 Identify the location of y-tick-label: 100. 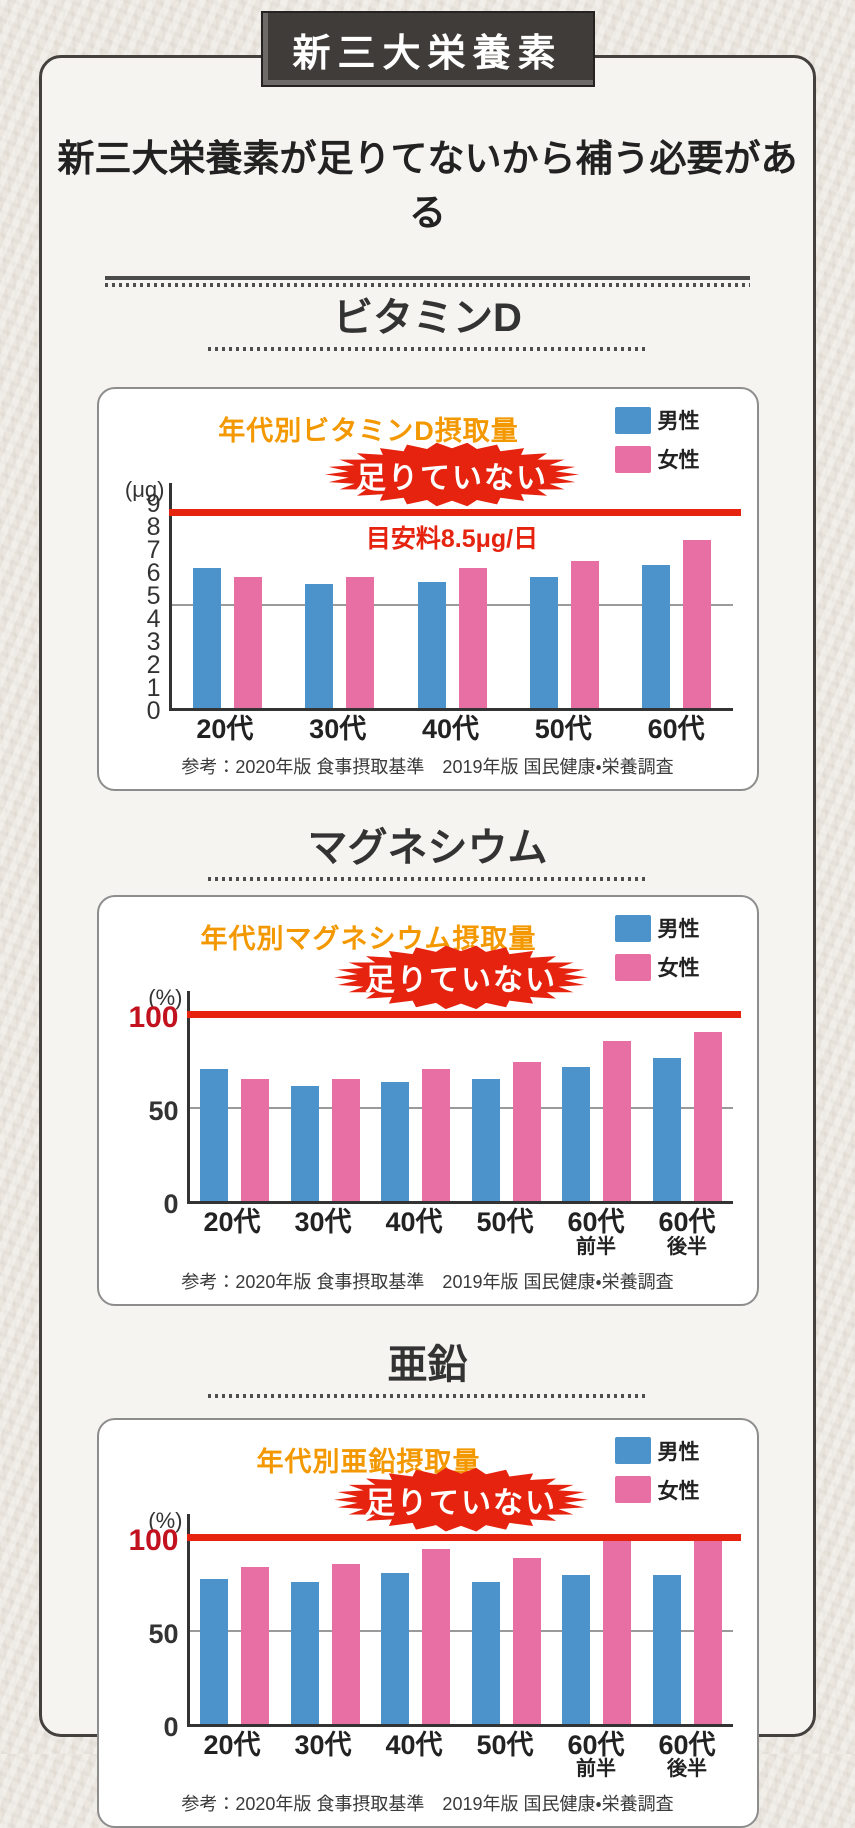
(153, 1540).